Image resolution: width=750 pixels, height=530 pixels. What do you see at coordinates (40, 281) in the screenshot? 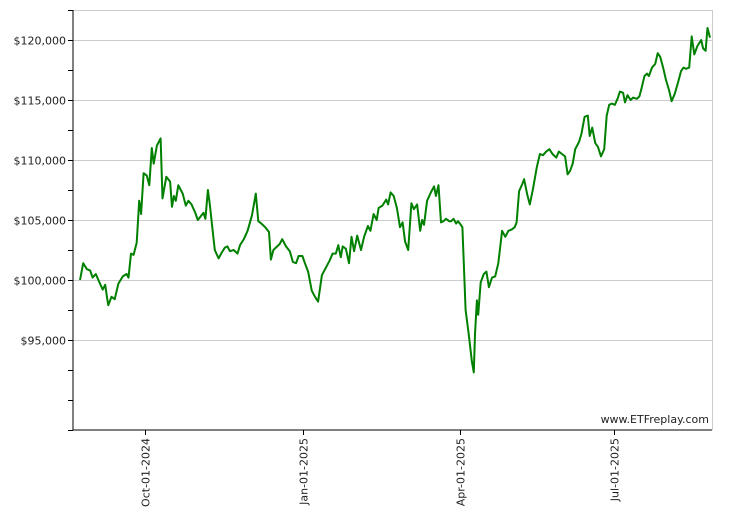
I see `y-tick-label: $100,000` at bounding box center [40, 281].